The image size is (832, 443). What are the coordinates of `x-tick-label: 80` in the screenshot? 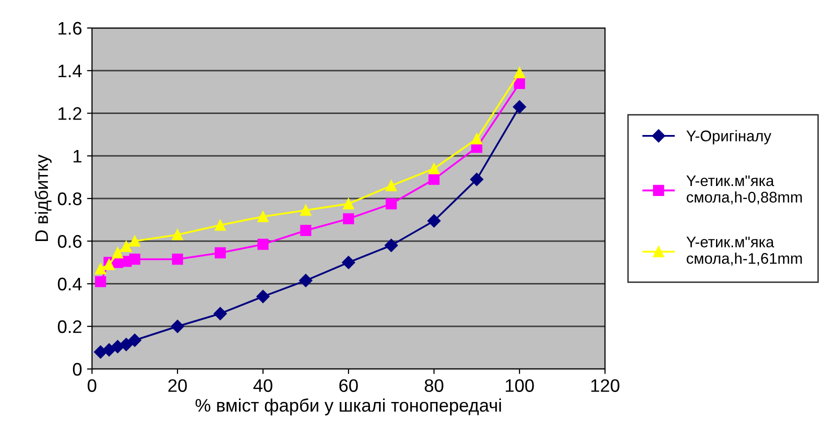 It's located at (434, 385).